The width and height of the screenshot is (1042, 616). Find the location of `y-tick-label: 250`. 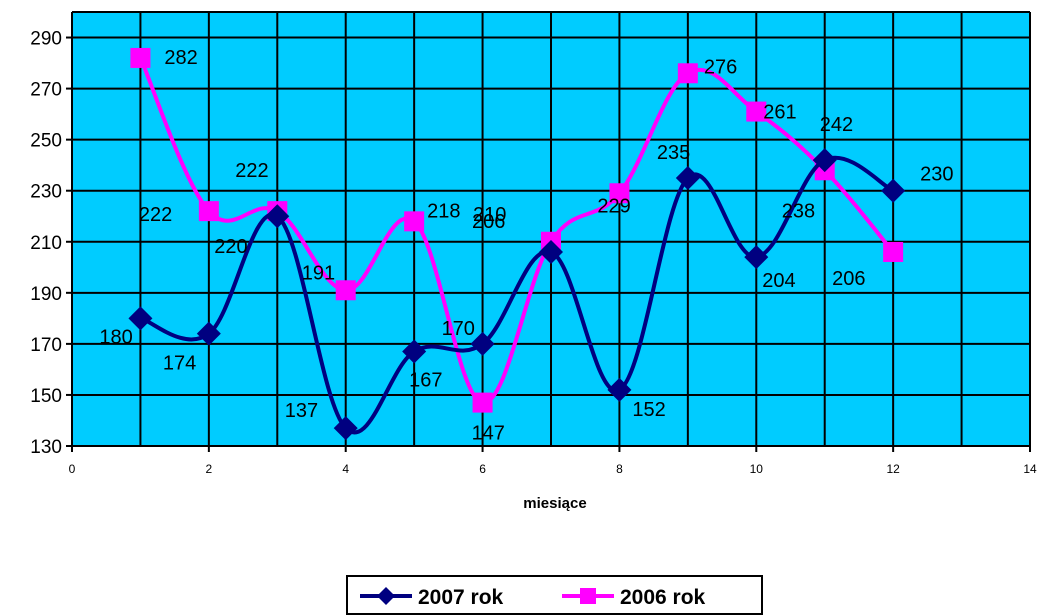

y-tick-label: 250 is located at coordinates (46, 141).